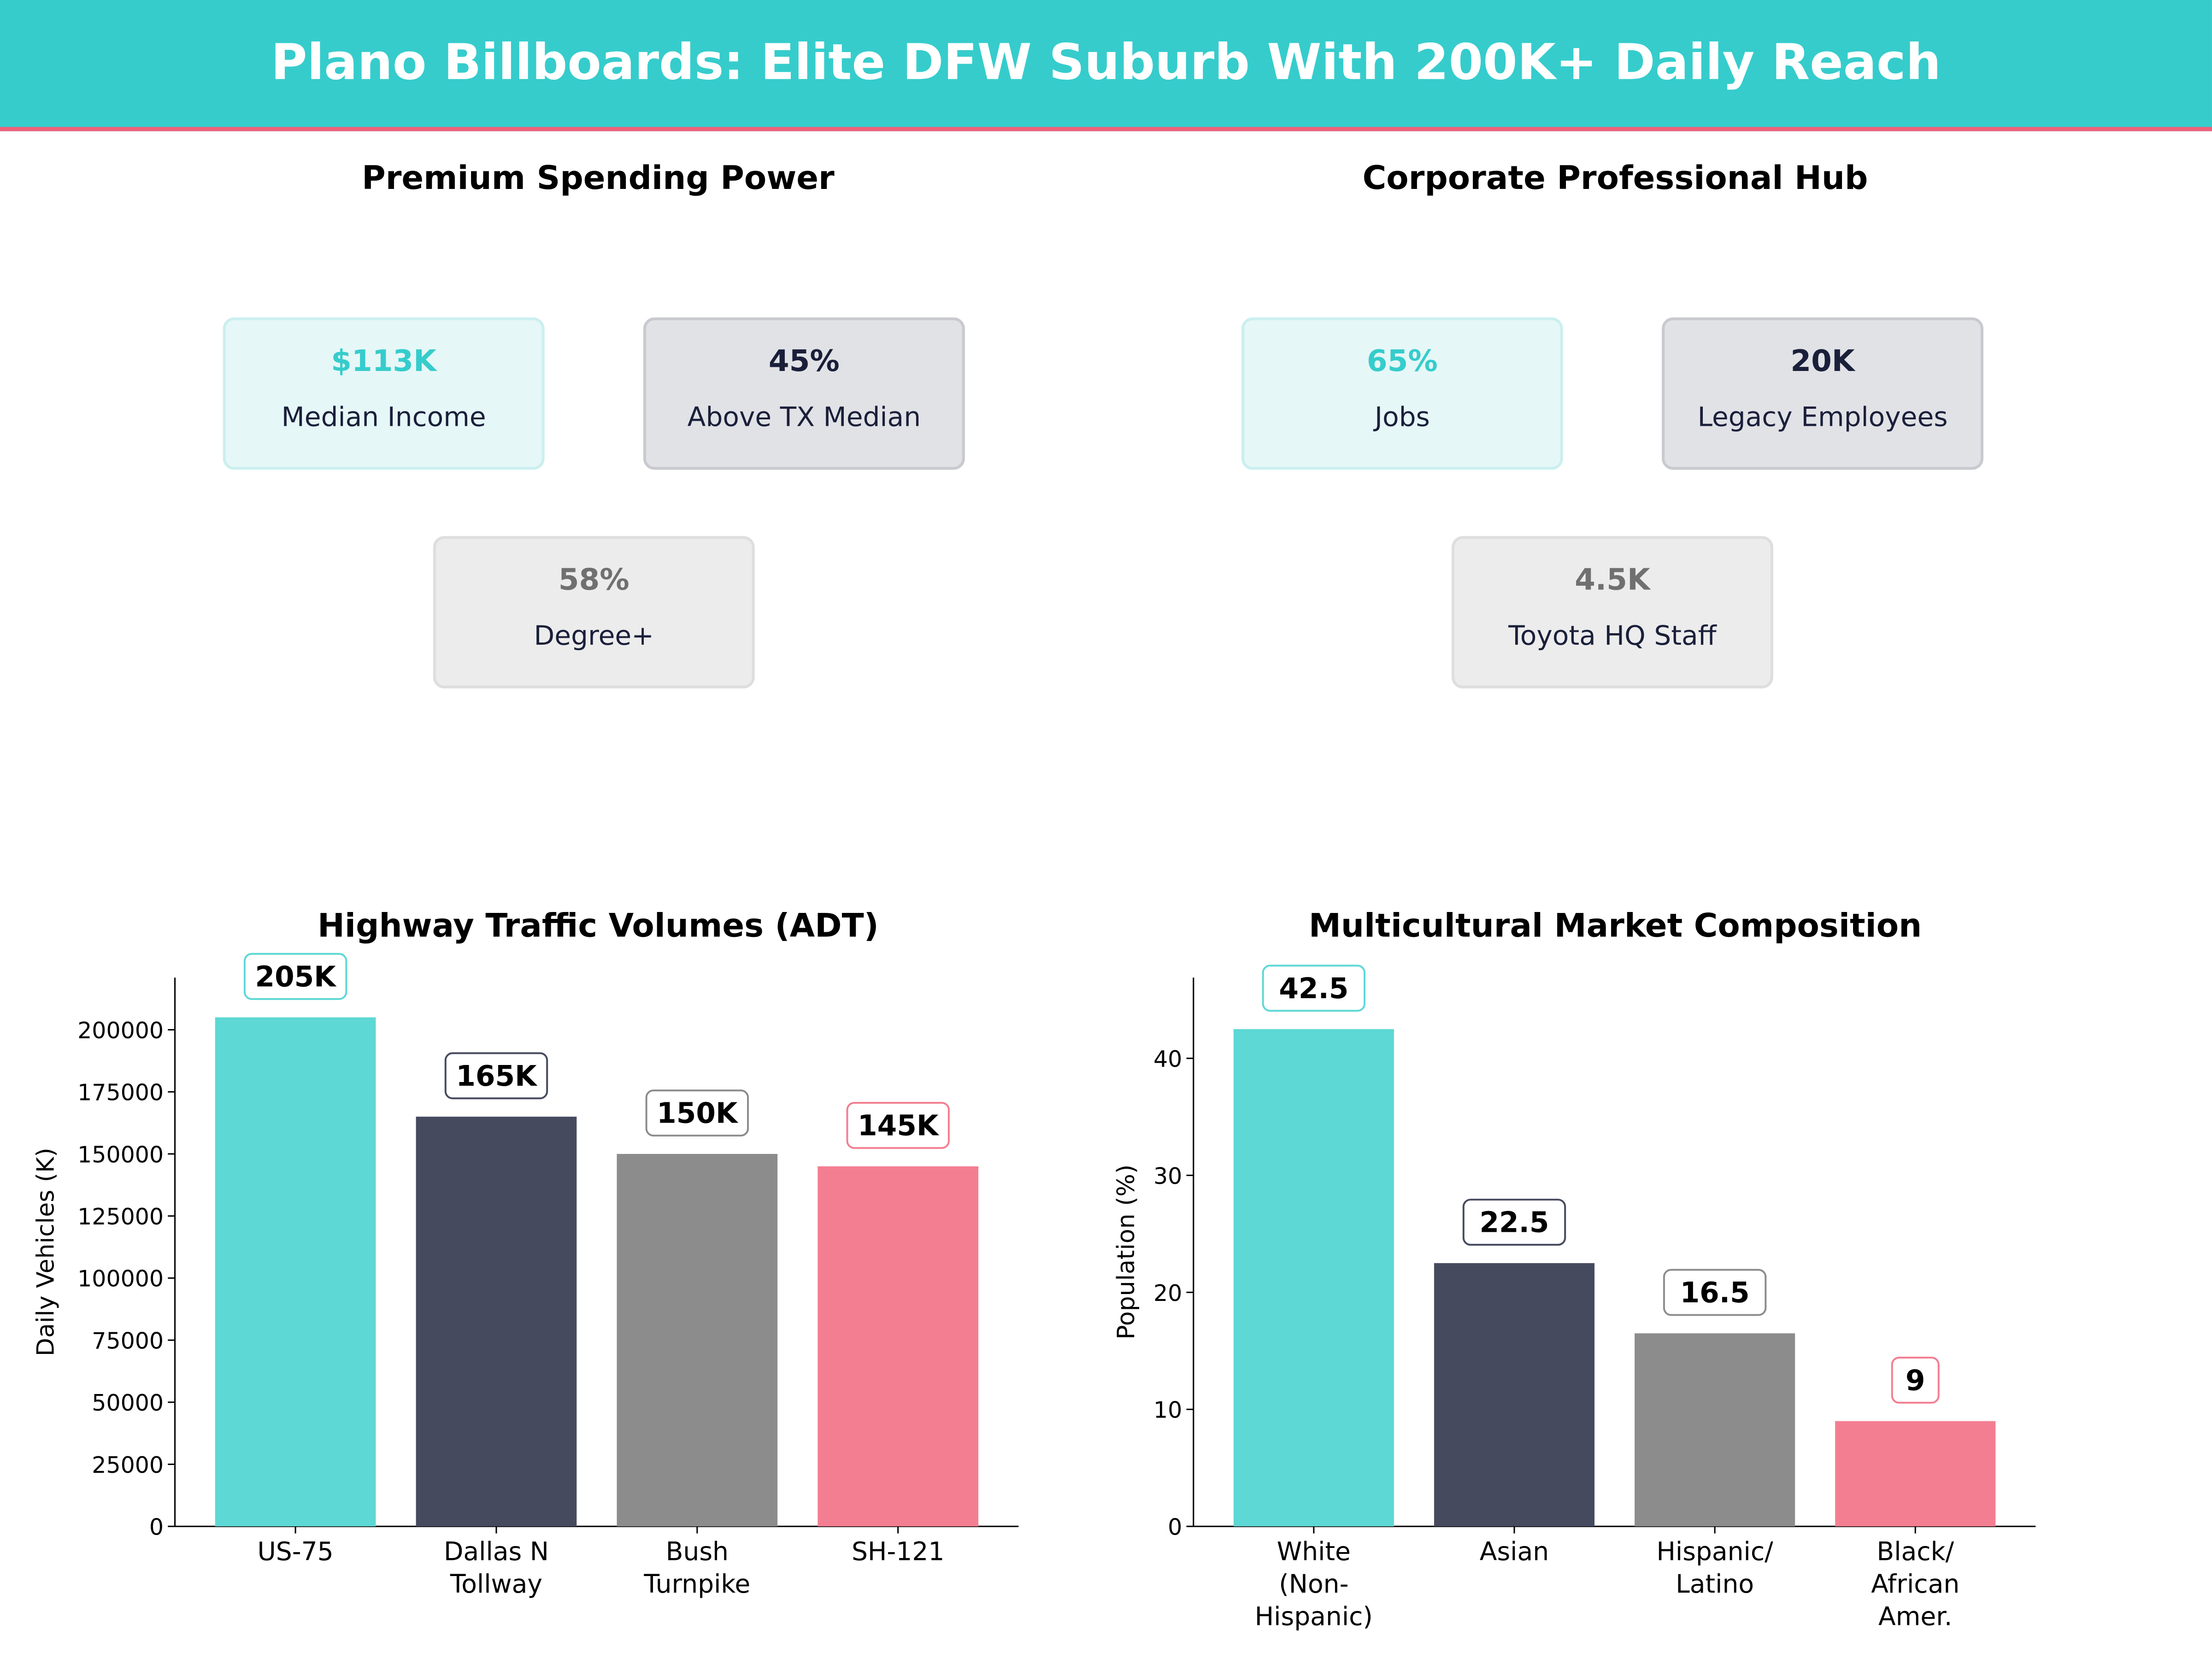 This screenshot has width=2212, height=1659. Describe the element at coordinates (1823, 393) in the screenshot. I see `stat-card-legacy-employees: 20K Legacy Employees` at that location.